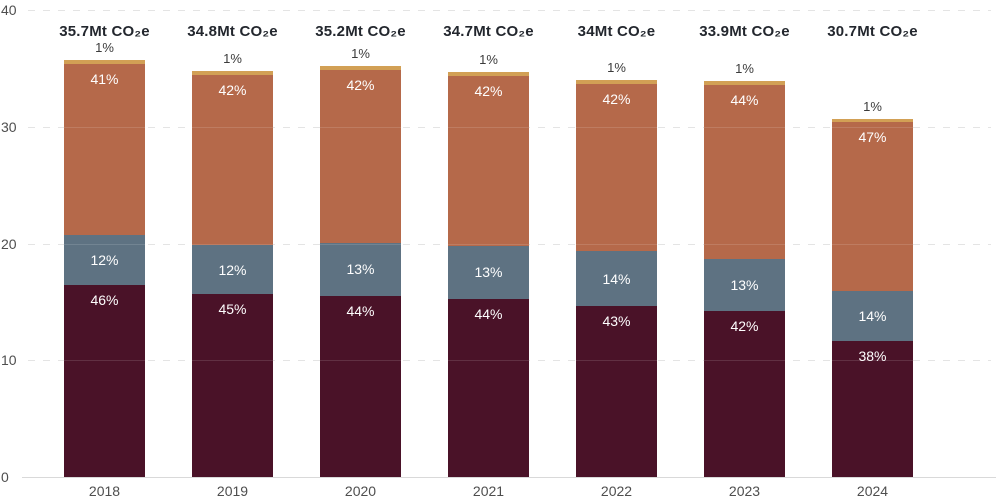 The image size is (996, 501). Describe the element at coordinates (232, 31) in the screenshot. I see `total-label: 34.8Mt CO₂e` at that location.